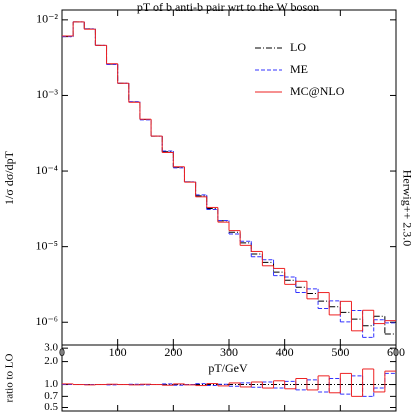 The image size is (415, 415). What do you see at coordinates (51, 407) in the screenshot?
I see `y-tick-label: 0.5` at bounding box center [51, 407].